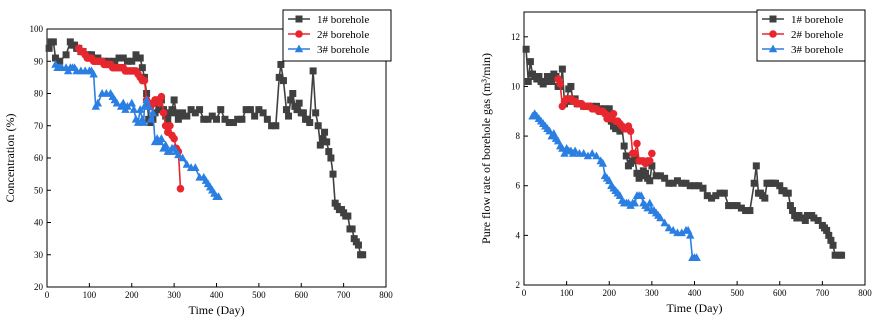 This screenshot has height=327, width=876. What do you see at coordinates (39, 287) in the screenshot?
I see `y-tick-label: 20` at bounding box center [39, 287].